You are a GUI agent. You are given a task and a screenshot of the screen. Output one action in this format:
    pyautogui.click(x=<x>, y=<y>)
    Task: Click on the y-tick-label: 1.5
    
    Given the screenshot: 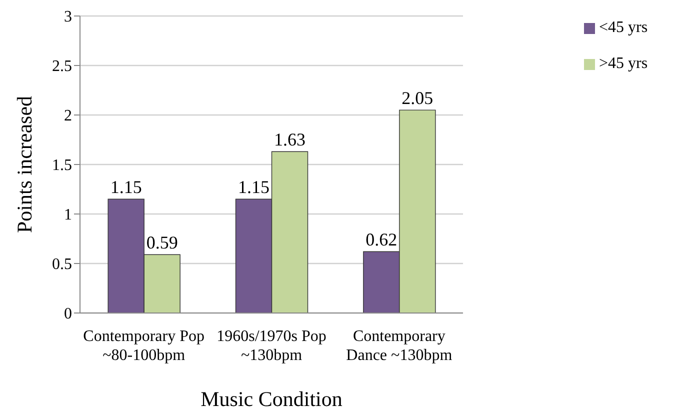 What is the action you would take?
    pyautogui.click(x=62, y=165)
    